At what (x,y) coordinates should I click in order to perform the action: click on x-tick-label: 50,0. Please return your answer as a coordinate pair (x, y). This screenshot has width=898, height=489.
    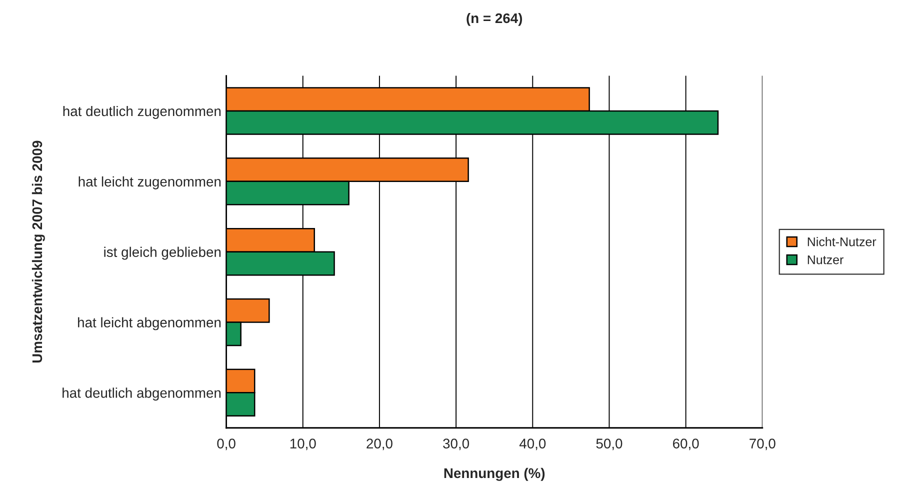
    Looking at the image, I should click on (609, 444).